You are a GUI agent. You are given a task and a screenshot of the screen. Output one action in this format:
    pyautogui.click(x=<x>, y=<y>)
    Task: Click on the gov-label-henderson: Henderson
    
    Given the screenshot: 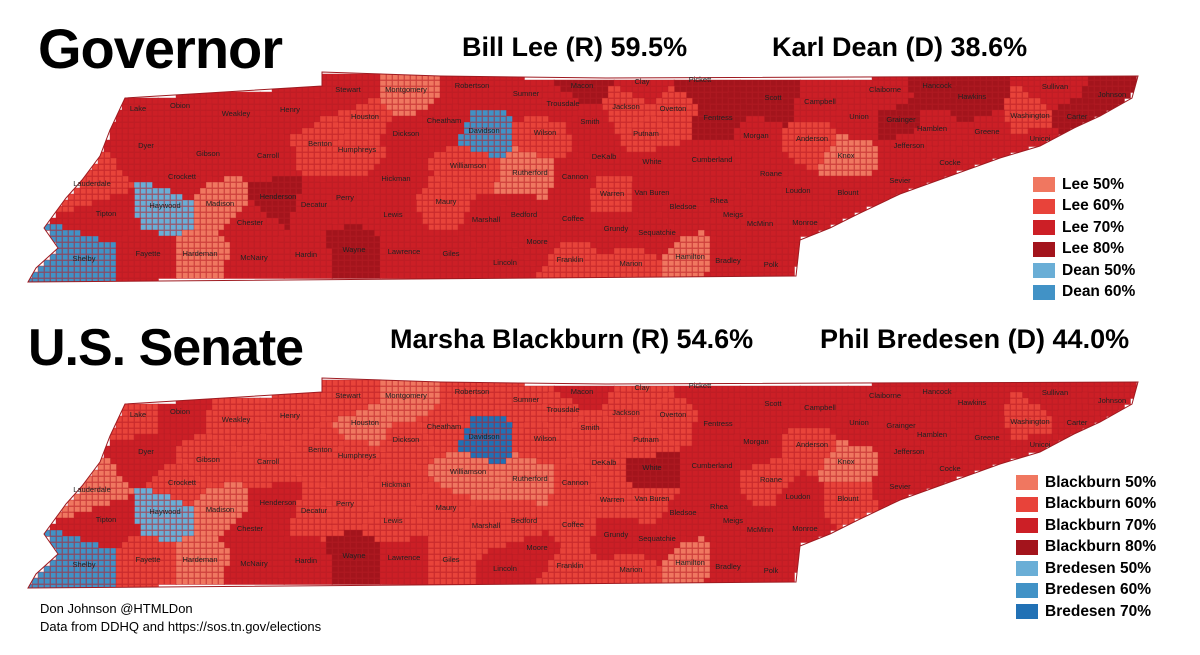 What is the action you would take?
    pyautogui.click(x=278, y=196)
    